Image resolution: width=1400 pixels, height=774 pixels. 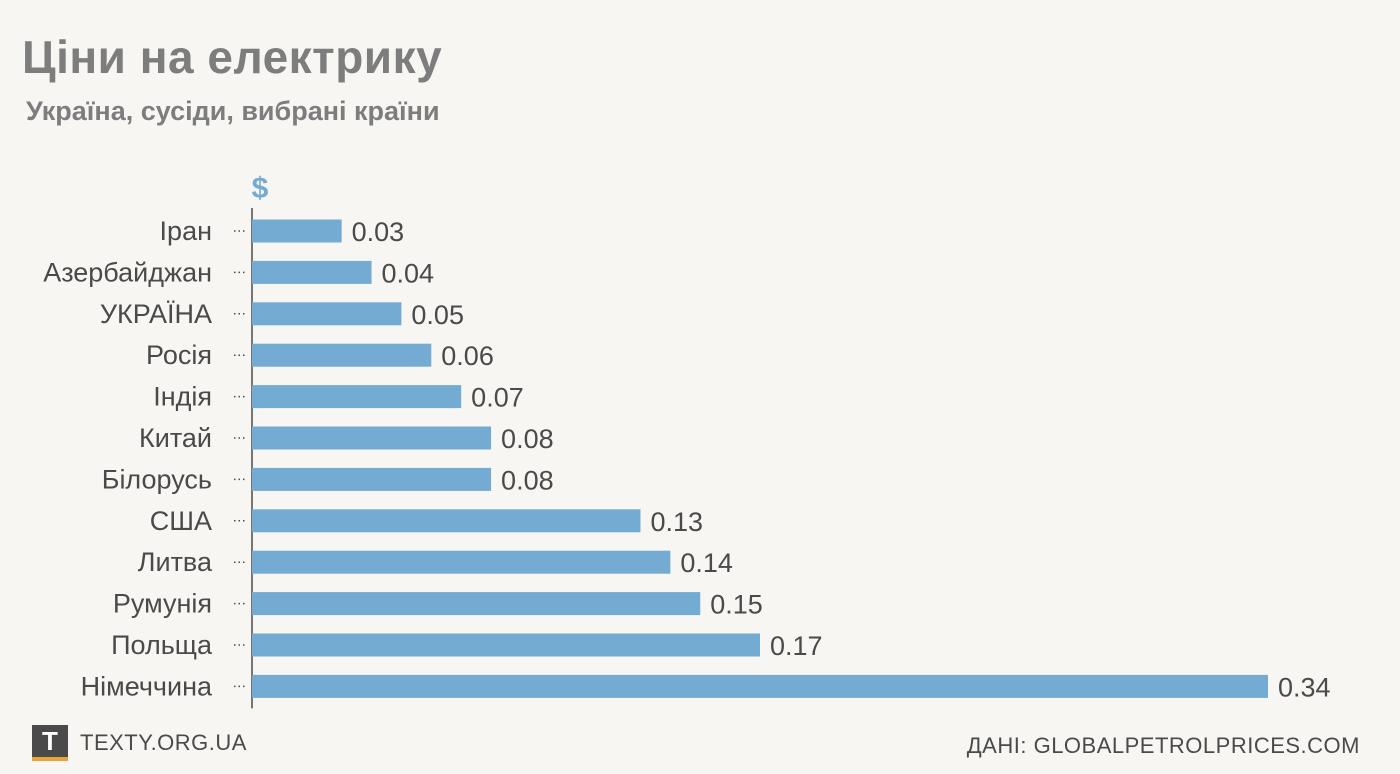 What do you see at coordinates (232, 57) in the screenshot?
I see `chart-title: Ціни на електрику` at bounding box center [232, 57].